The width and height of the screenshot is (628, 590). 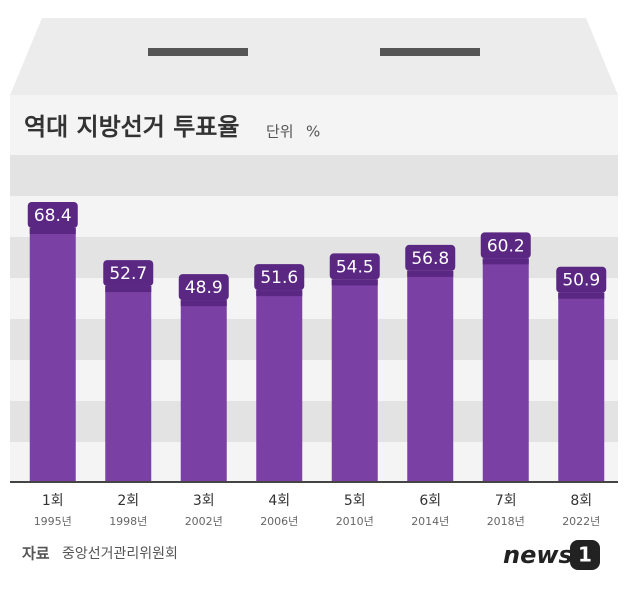 What do you see at coordinates (355, 521) in the screenshot?
I see `x-tick-year: 2010년` at bounding box center [355, 521].